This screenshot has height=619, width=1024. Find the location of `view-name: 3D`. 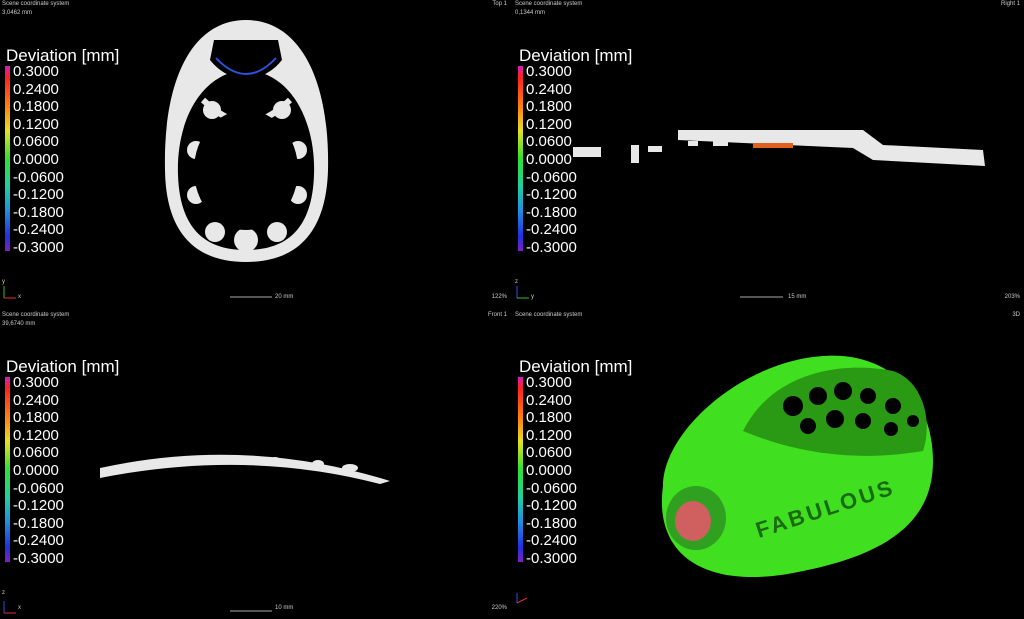

view-name: 3D is located at coordinates (1016, 315).